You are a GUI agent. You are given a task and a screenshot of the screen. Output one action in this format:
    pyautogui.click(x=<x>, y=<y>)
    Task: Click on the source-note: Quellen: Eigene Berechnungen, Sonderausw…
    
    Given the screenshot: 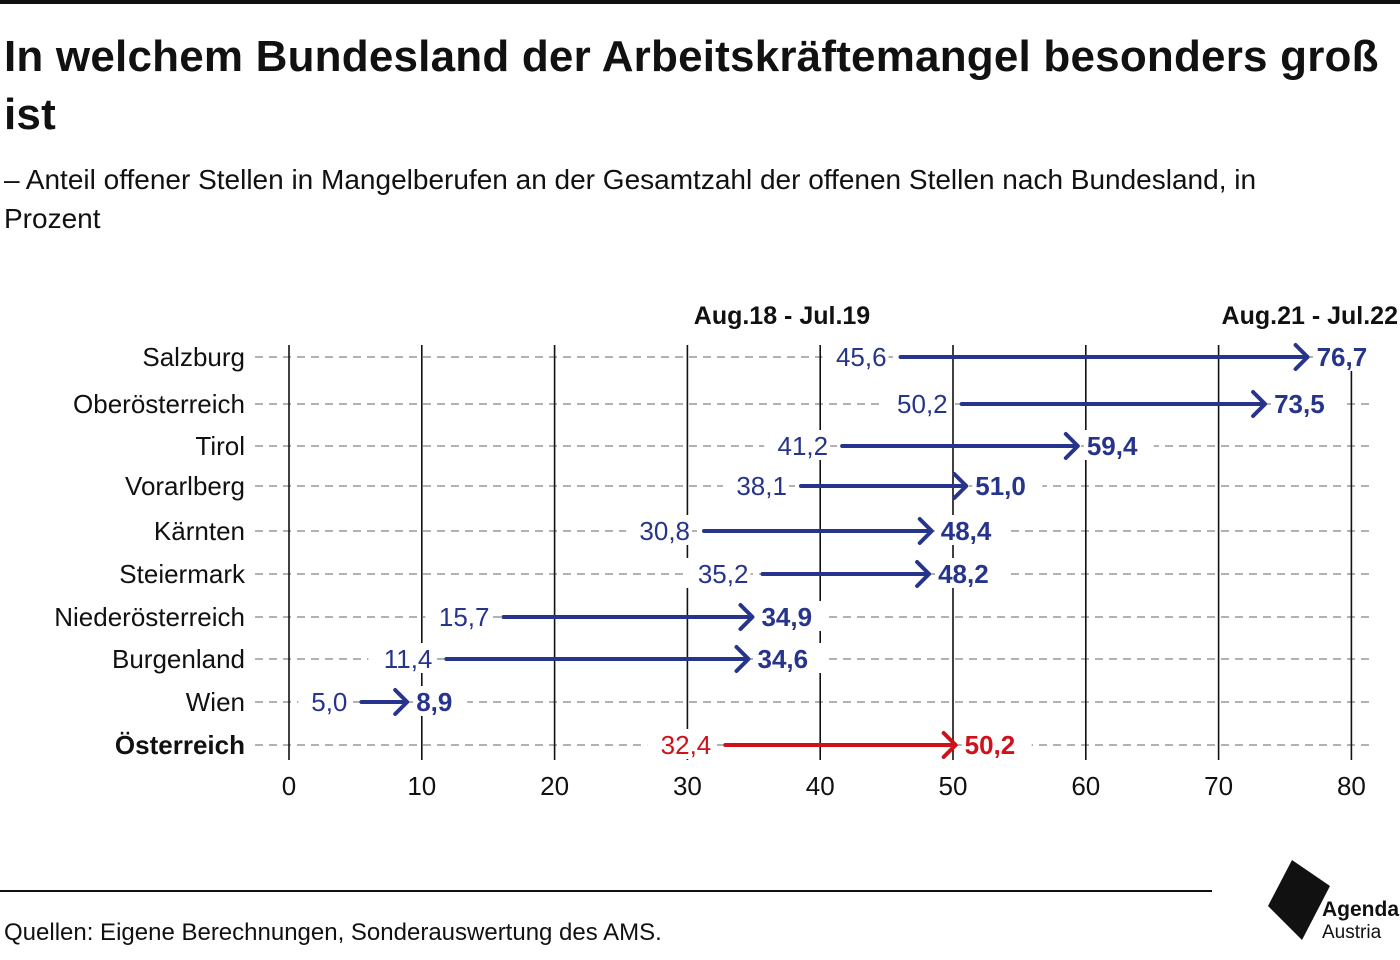 What is the action you would take?
    pyautogui.click(x=333, y=932)
    